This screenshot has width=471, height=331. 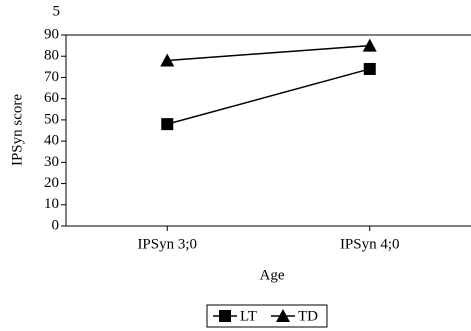 What do you see at coordinates (51, 183) in the screenshot?
I see `y-tick-label: 20` at bounding box center [51, 183].